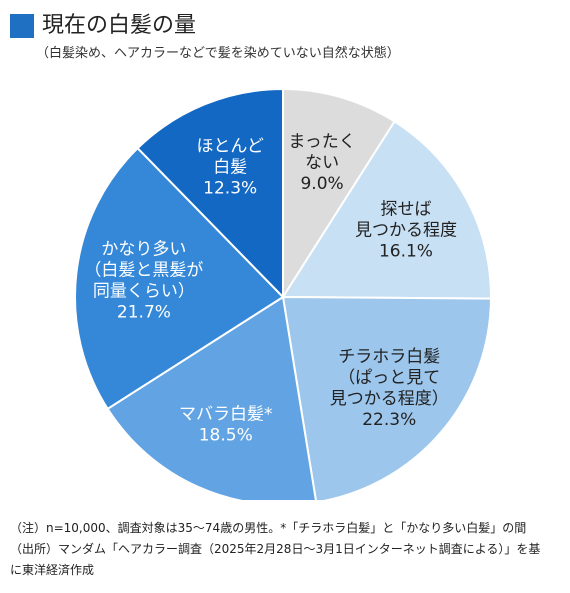  I want to click on pie-slice-label-line: （ぱっと見て, so click(389, 378).